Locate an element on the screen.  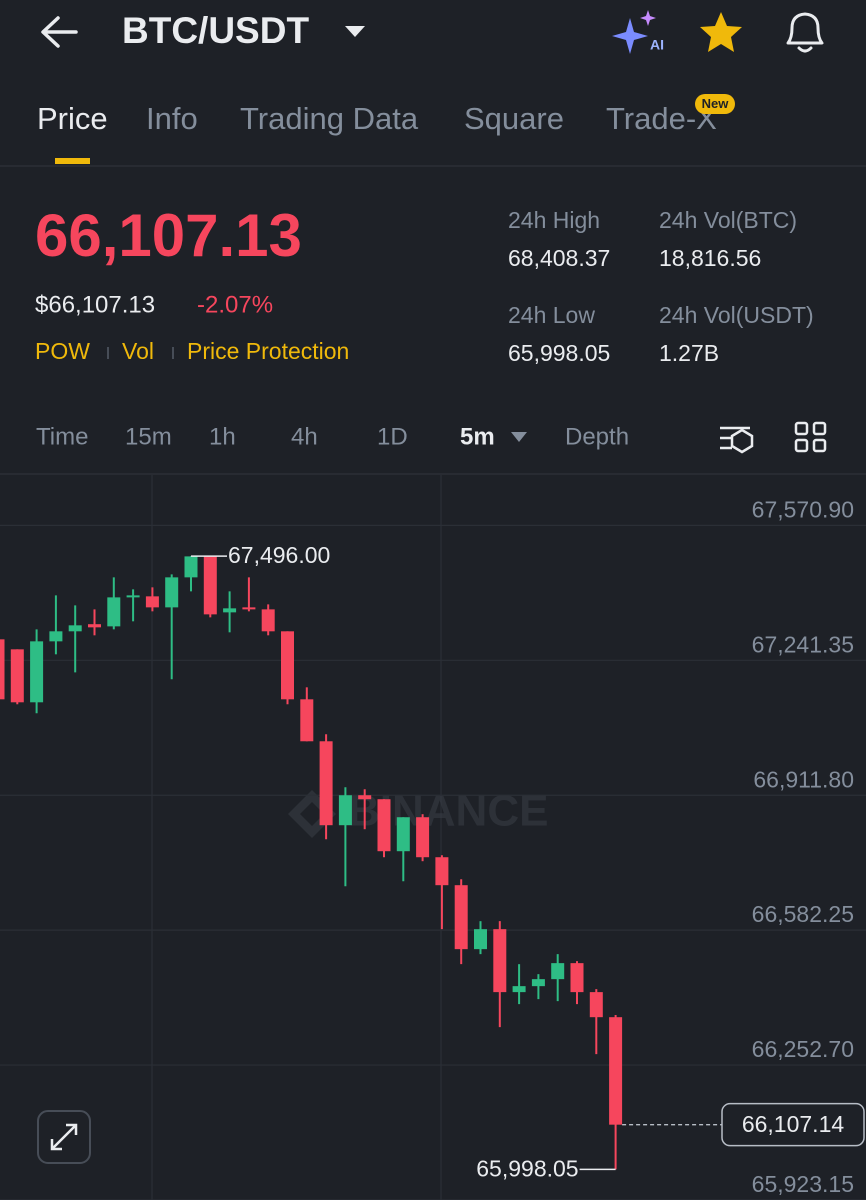
bell-clapper is located at coordinates (805, 49).